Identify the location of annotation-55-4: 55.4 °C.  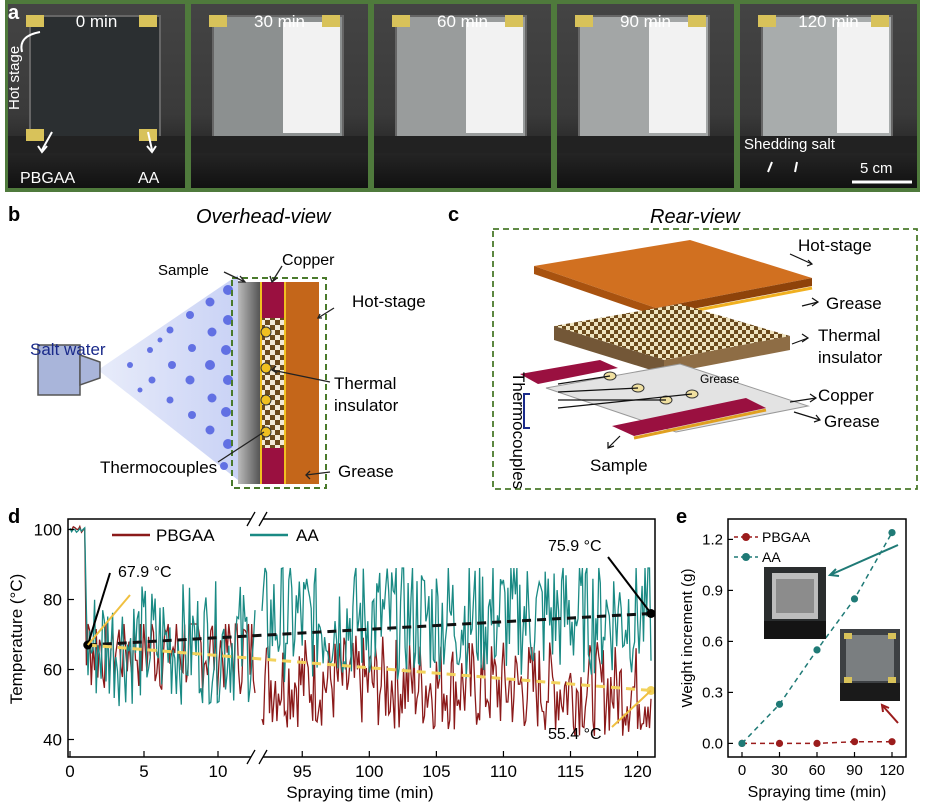
(575, 734).